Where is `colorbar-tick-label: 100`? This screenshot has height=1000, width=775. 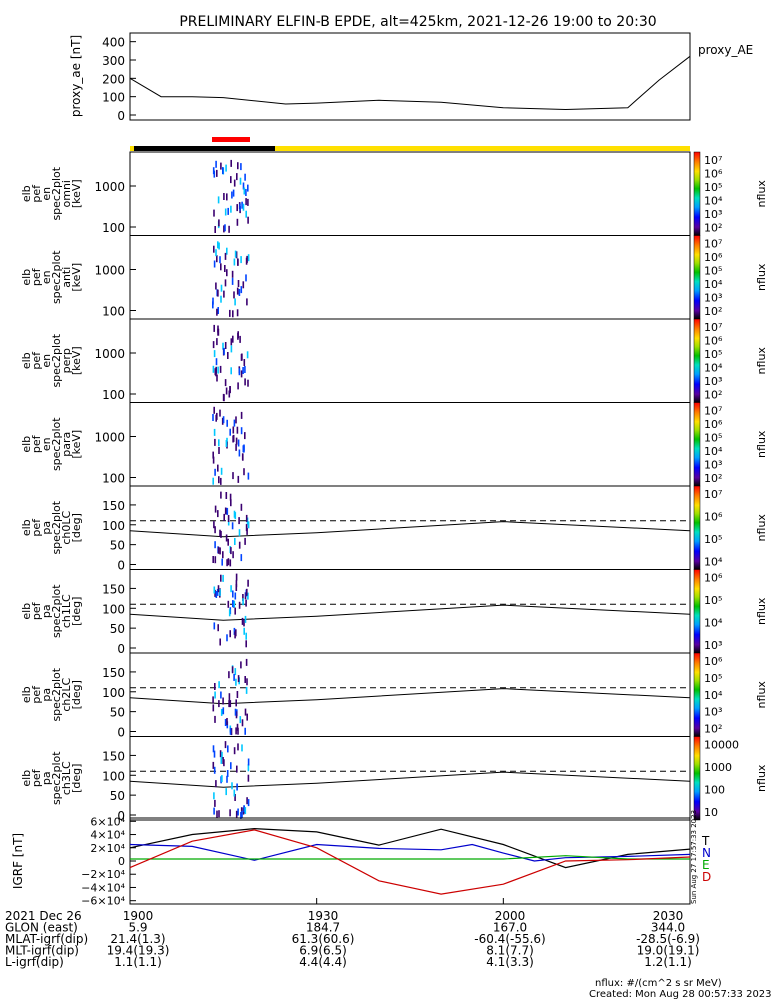 colorbar-tick-label: 100 is located at coordinates (714, 790).